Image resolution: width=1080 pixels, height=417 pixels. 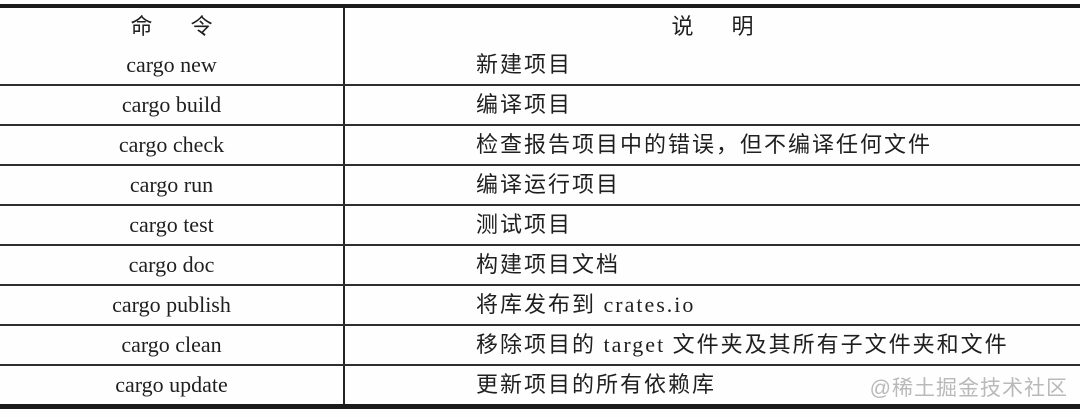 I want to click on column-header-description: 说 明, so click(x=716, y=26).